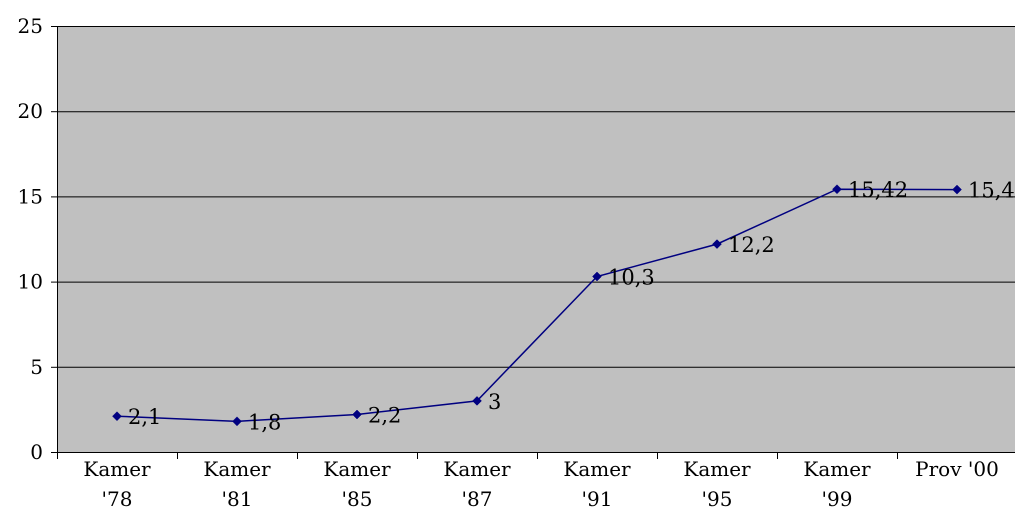 Image resolution: width=1015 pixels, height=531 pixels. I want to click on data-label: 12,2, so click(751, 245).